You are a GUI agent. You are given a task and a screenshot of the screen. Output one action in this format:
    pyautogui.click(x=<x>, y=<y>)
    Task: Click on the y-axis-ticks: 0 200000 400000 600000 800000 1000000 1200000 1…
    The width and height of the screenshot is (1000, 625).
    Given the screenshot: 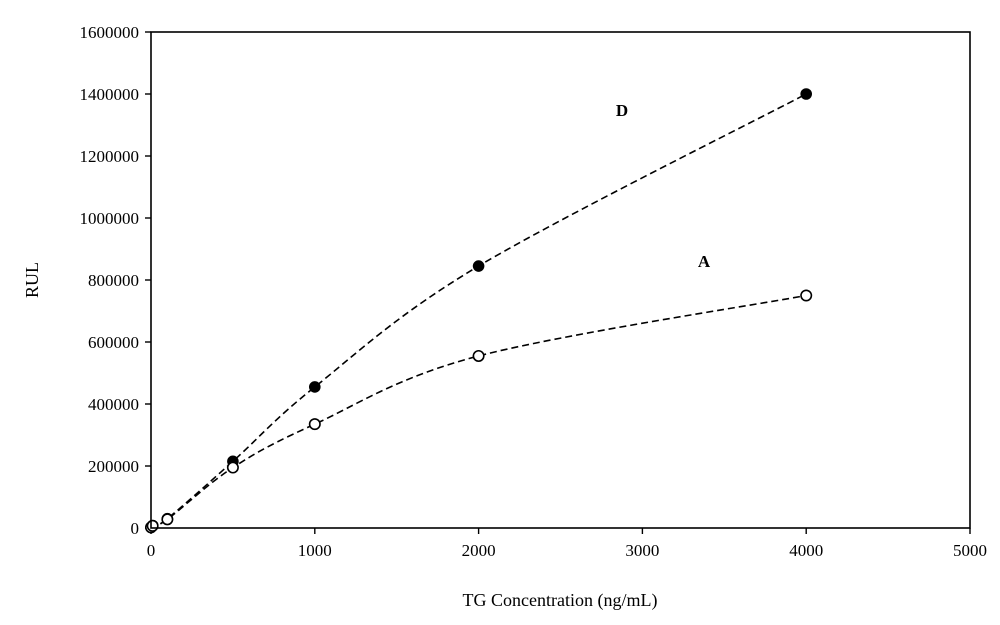 What is the action you would take?
    pyautogui.click(x=115, y=280)
    